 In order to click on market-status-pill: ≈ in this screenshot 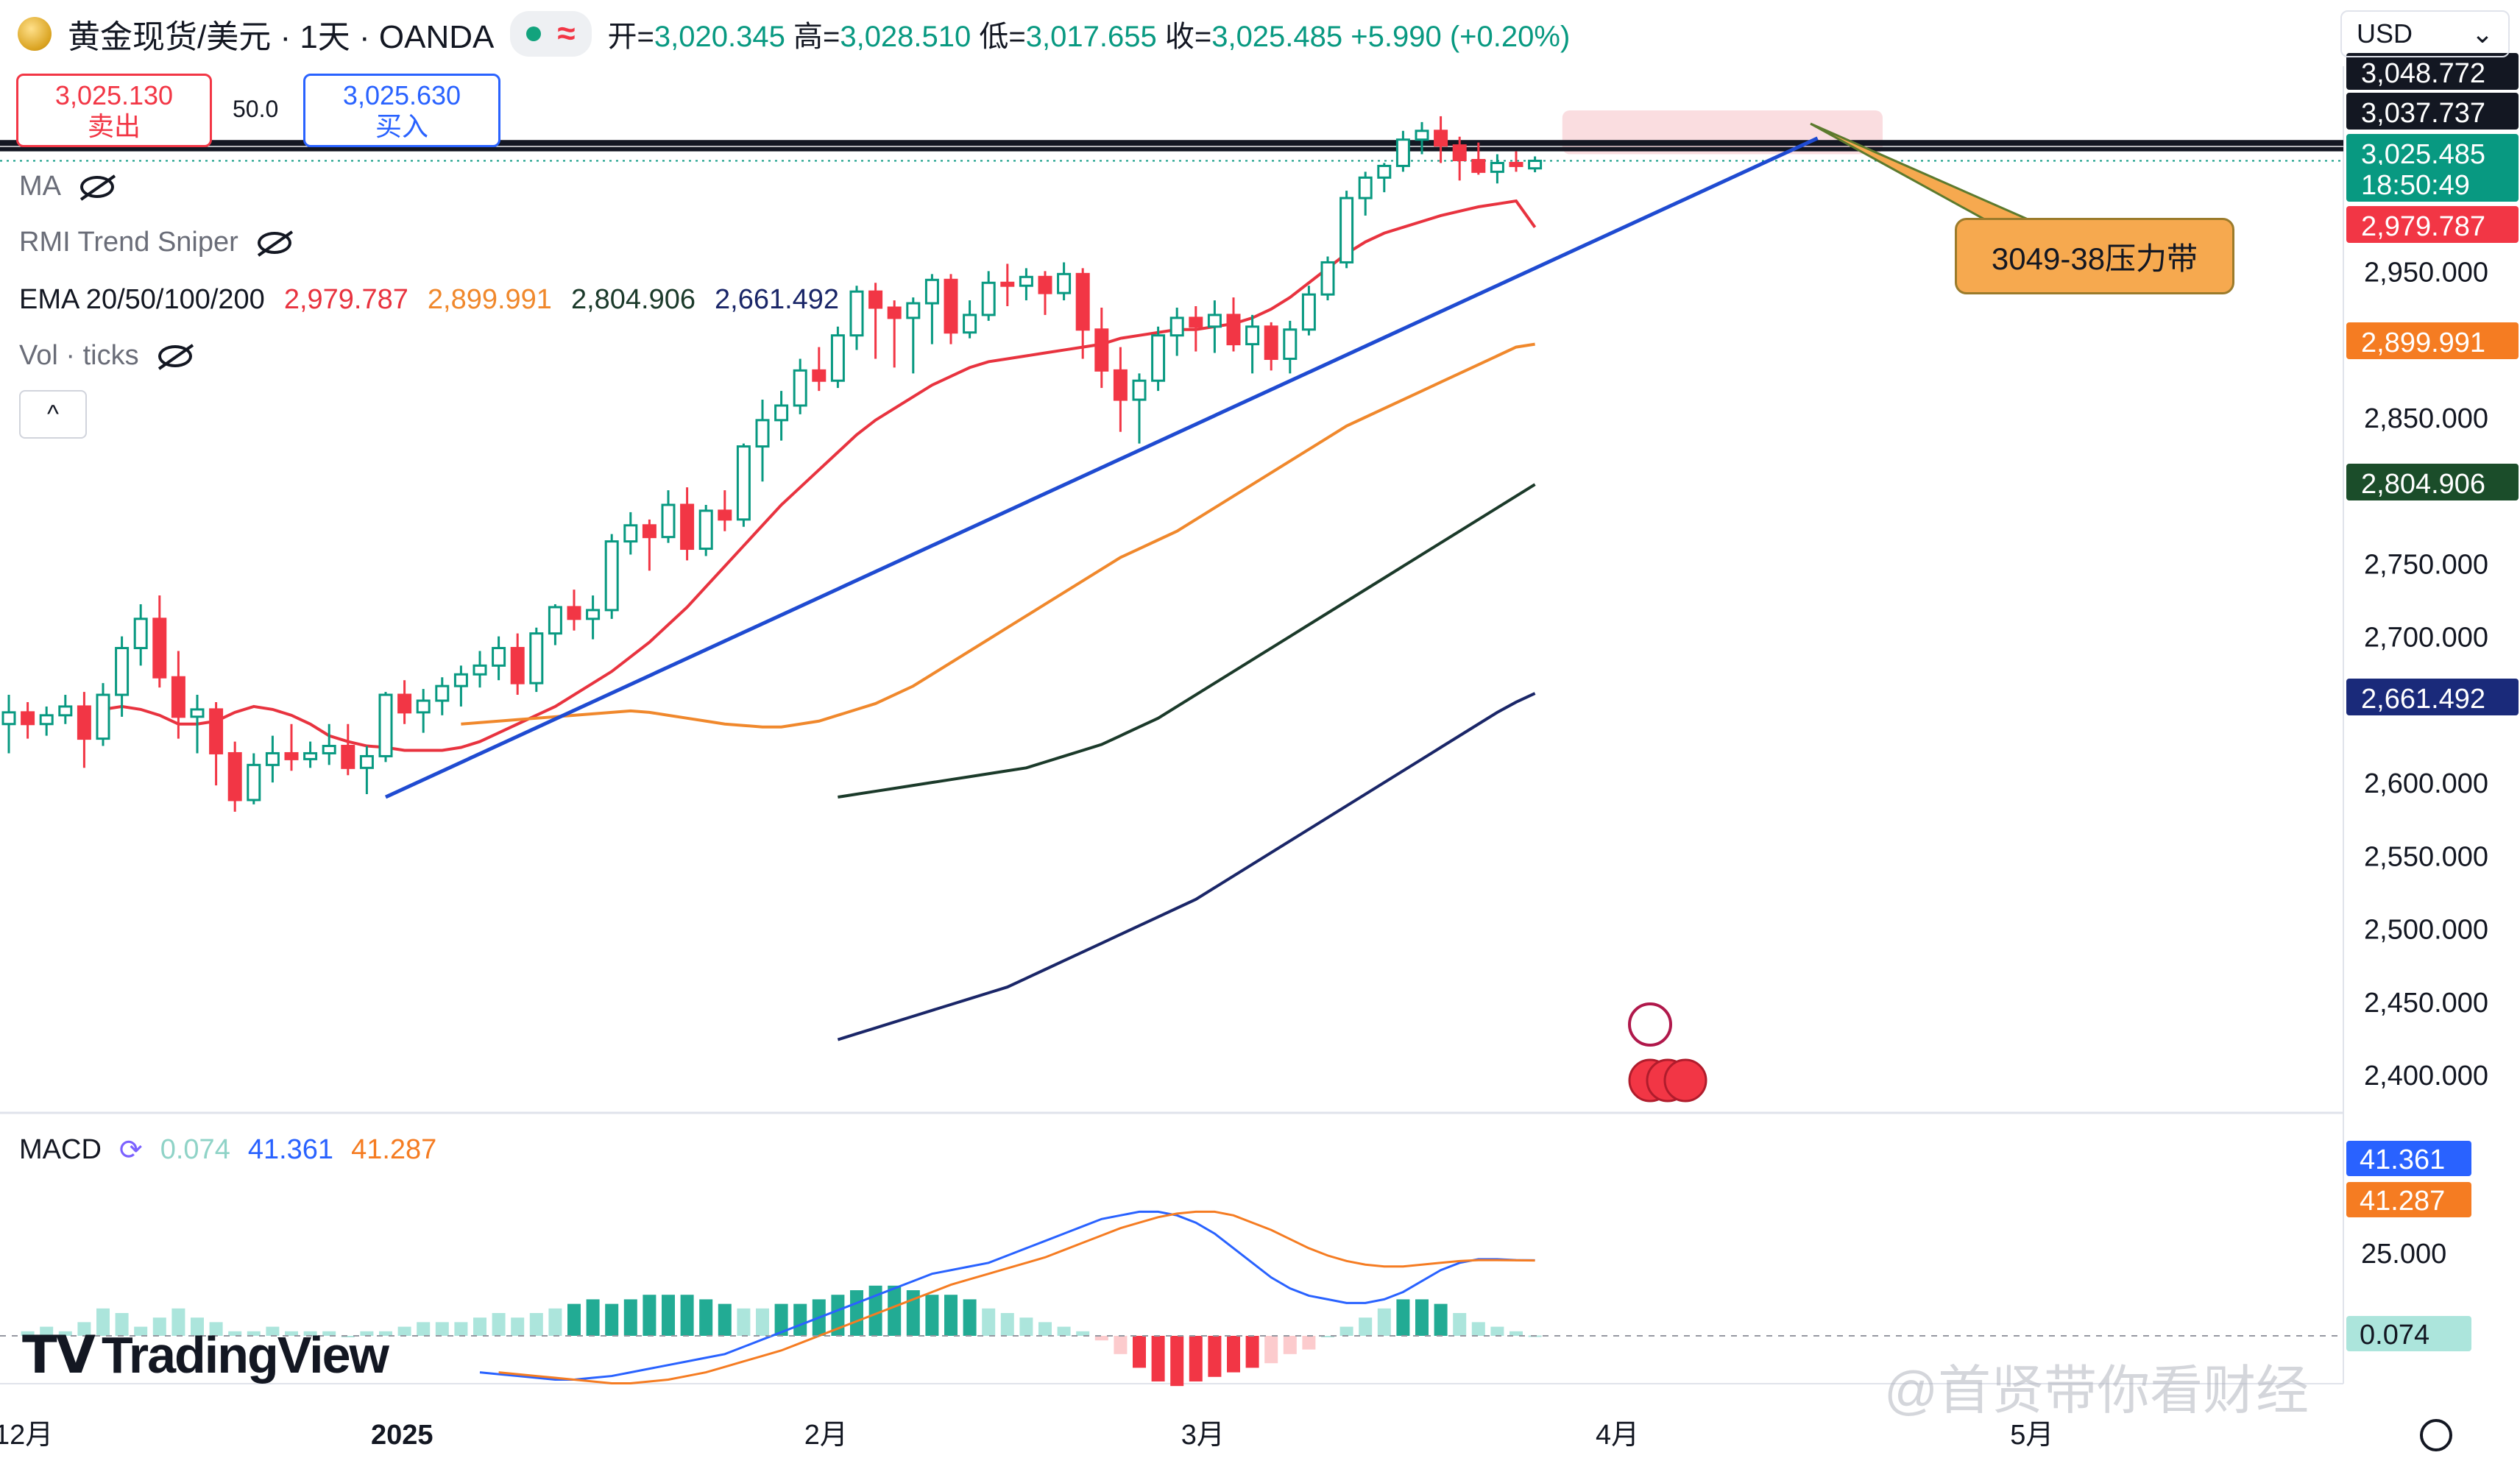, I will do `click(551, 34)`.